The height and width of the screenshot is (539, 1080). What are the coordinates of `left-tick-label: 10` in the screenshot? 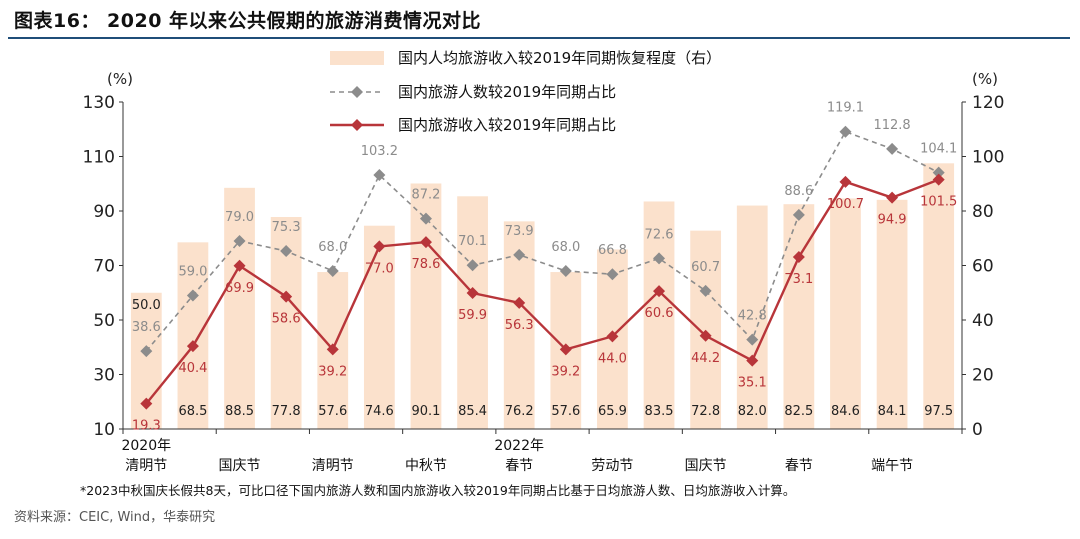 It's located at (104, 430).